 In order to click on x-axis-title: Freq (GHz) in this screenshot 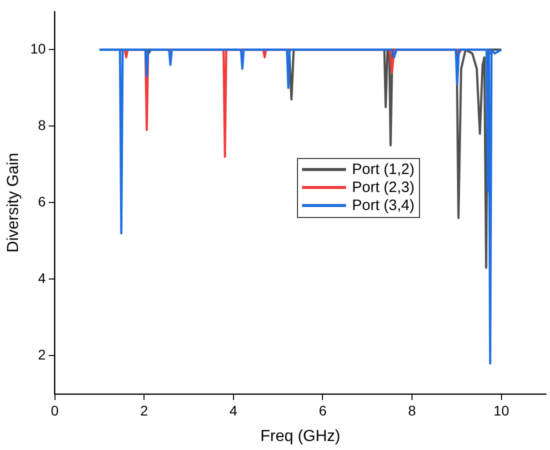, I will do `click(300, 436)`.